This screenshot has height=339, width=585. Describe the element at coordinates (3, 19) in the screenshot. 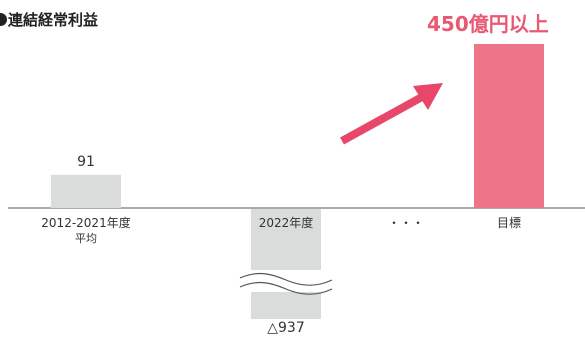

I see `title-bullet-icon` at that location.